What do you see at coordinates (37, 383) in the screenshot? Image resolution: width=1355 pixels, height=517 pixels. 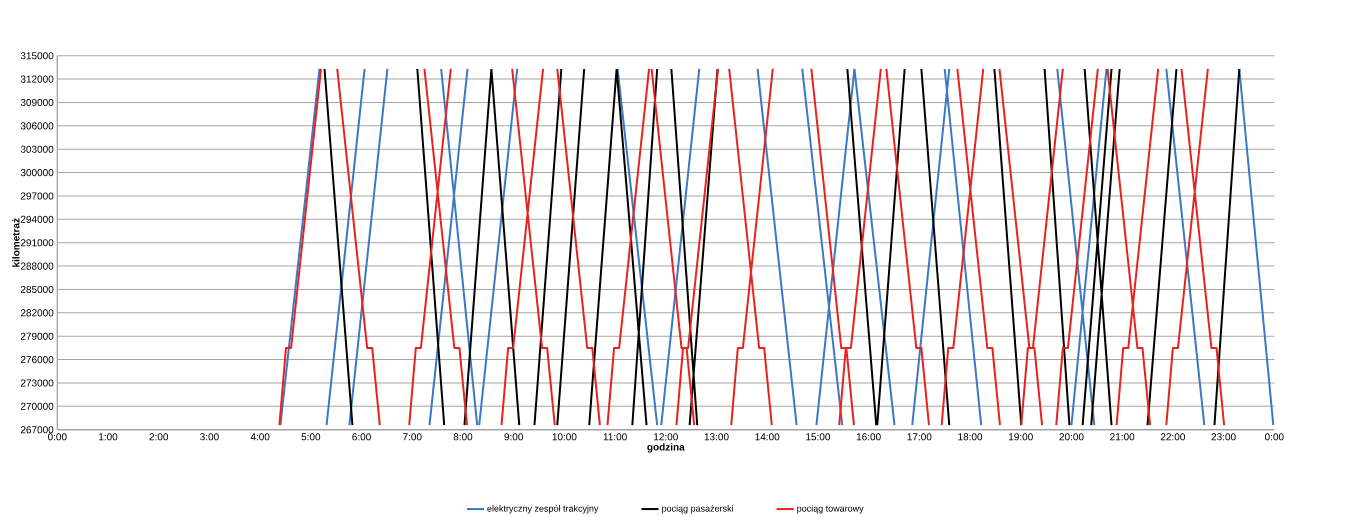 I see `y-tick-label: 273000` at bounding box center [37, 383].